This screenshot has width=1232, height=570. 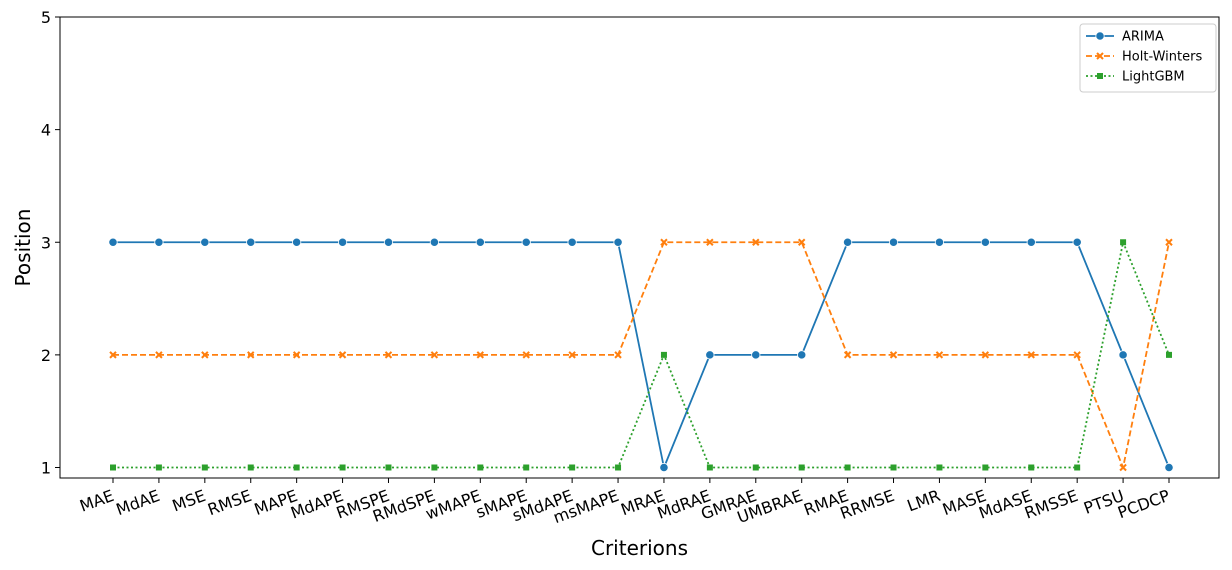 What do you see at coordinates (46, 130) in the screenshot?
I see `y-tick-label: 4` at bounding box center [46, 130].